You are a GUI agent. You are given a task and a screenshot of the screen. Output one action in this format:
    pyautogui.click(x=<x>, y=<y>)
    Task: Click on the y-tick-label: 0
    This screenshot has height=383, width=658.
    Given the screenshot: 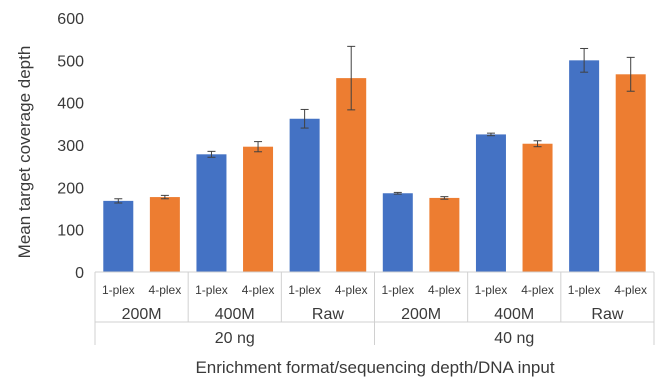 What is the action you would take?
    pyautogui.click(x=79, y=273)
    